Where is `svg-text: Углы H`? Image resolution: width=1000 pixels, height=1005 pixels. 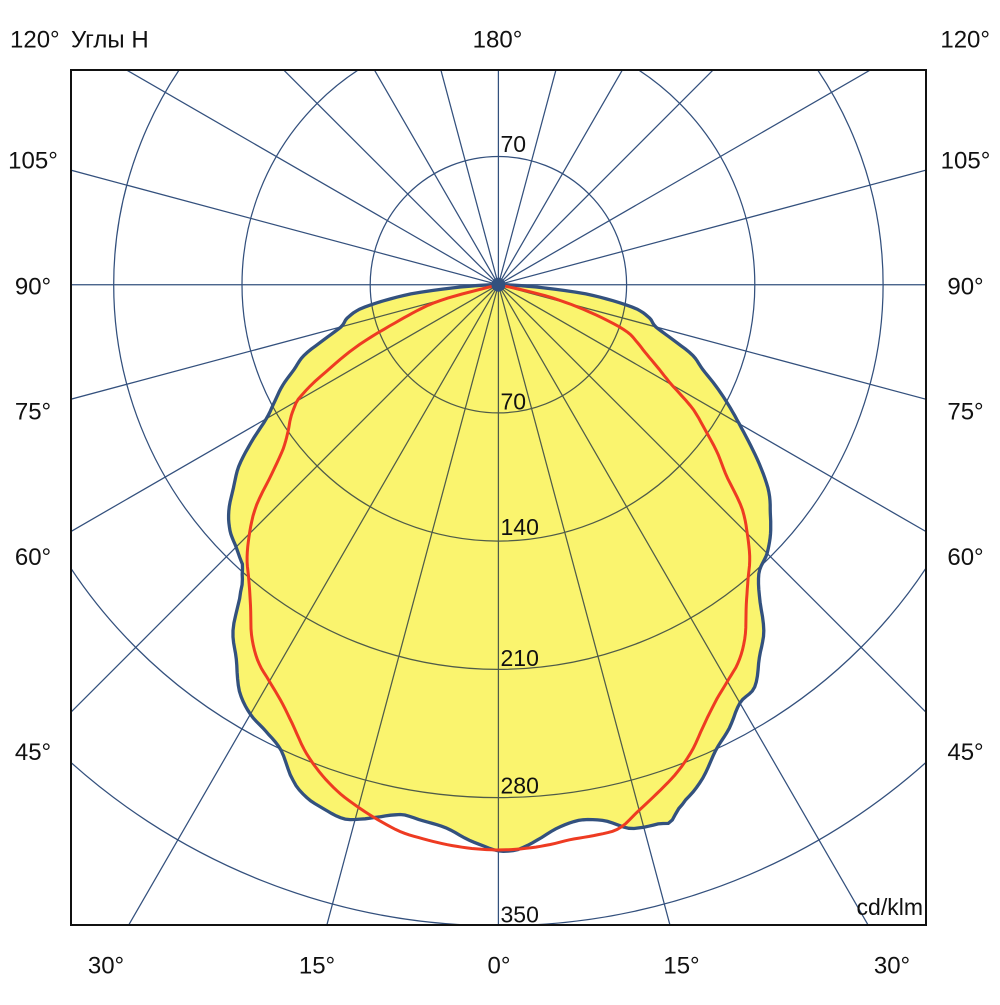
svg-text: Углы H is located at coordinates (110, 40).